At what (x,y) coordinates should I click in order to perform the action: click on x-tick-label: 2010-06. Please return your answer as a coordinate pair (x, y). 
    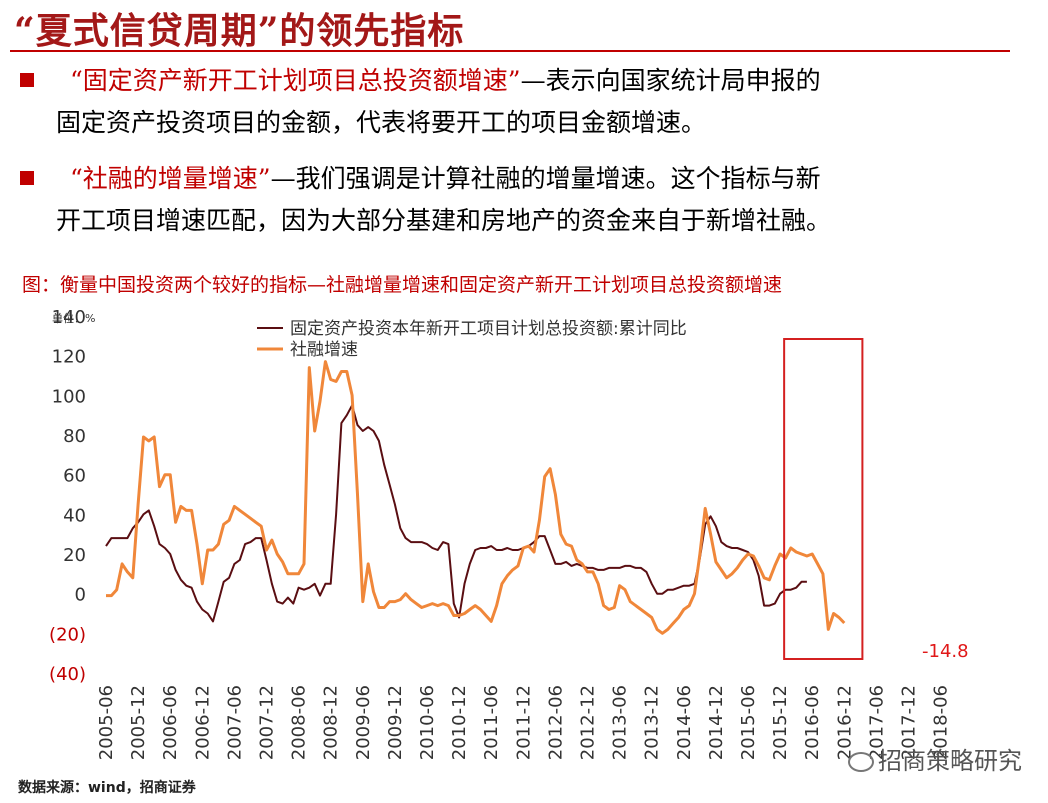
    Looking at the image, I should click on (427, 722).